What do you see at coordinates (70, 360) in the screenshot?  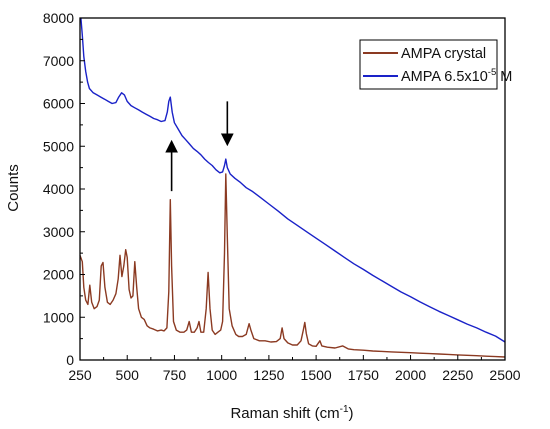 I see `y-tick-label: 0` at bounding box center [70, 360].